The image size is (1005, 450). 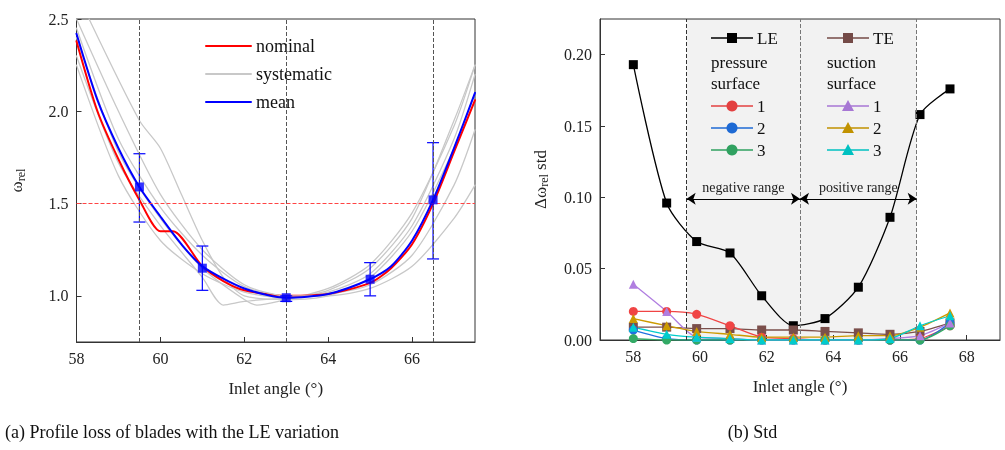 I want to click on y-tick-label: 0.00, so click(x=578, y=340).